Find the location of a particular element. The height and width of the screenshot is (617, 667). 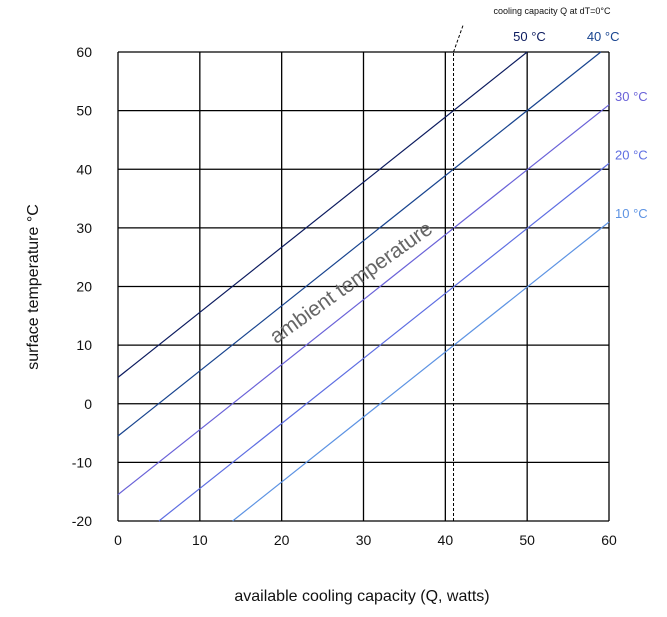

y-axis-label: surface temperature °C is located at coordinates (33, 287).